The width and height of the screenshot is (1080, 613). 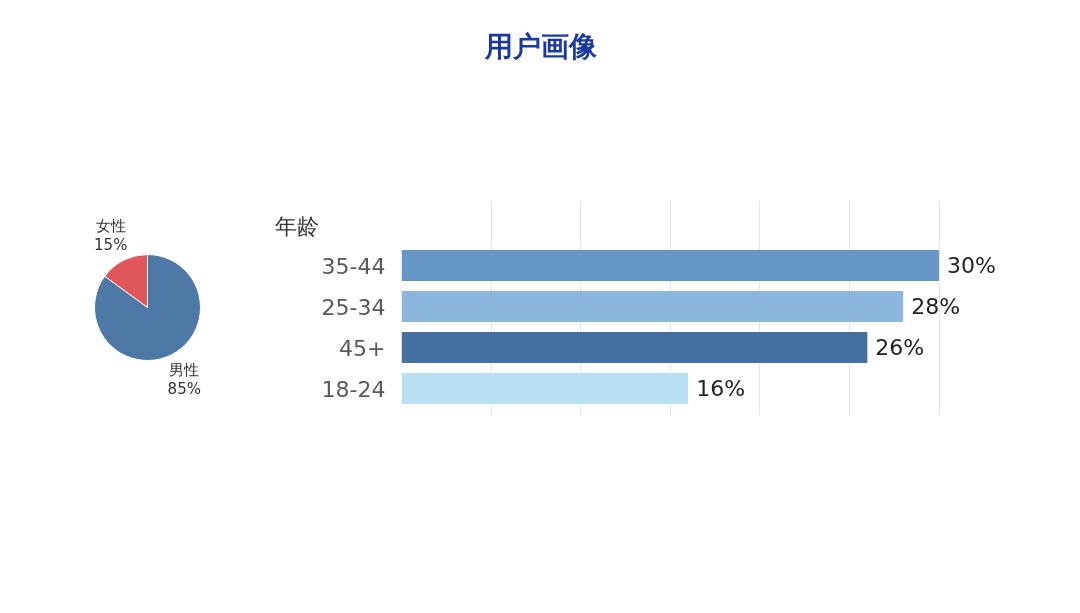 What do you see at coordinates (110, 225) in the screenshot?
I see `slice-label: 女性` at bounding box center [110, 225].